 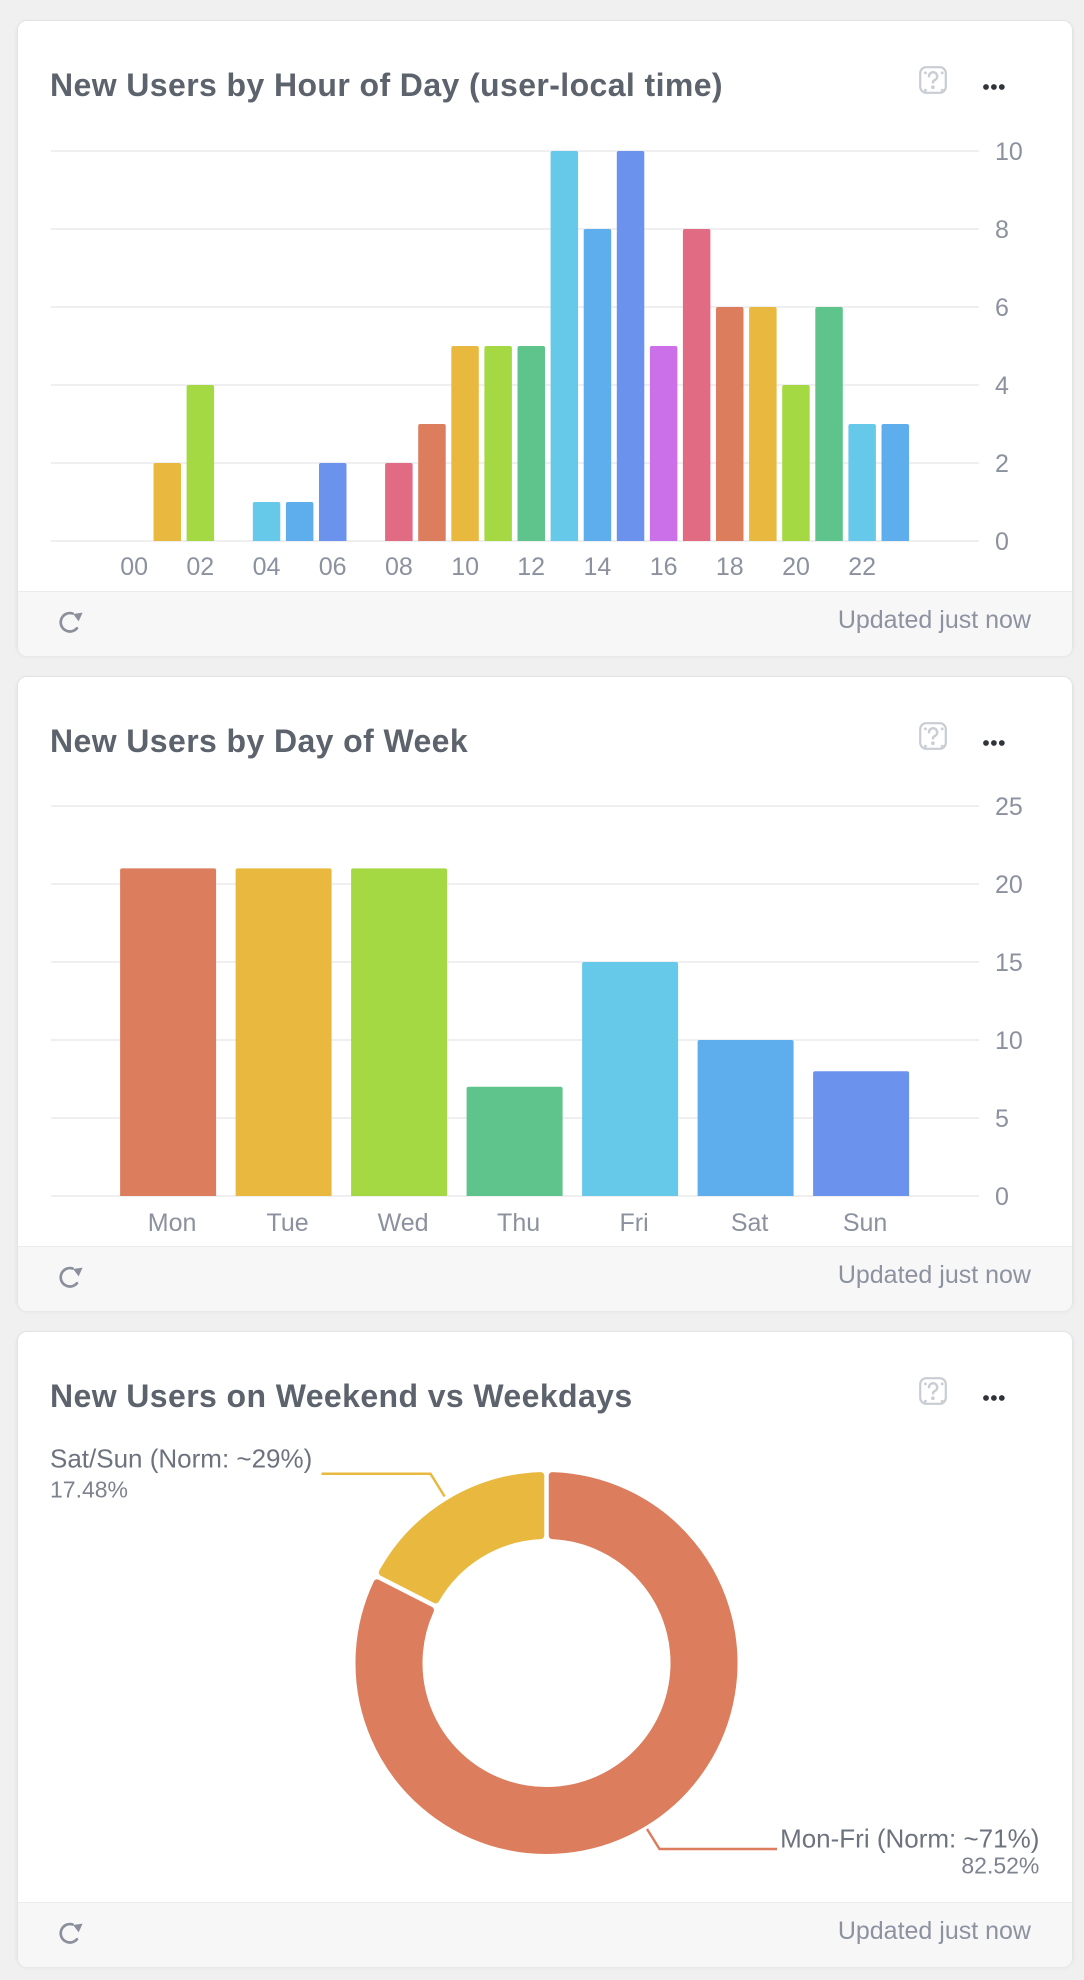 I want to click on svg-text: 82.52%, so click(x=1000, y=1866).